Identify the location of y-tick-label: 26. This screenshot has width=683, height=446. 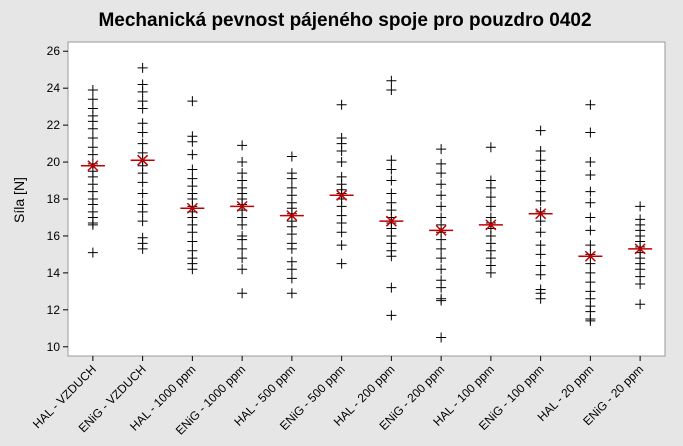
(54, 51).